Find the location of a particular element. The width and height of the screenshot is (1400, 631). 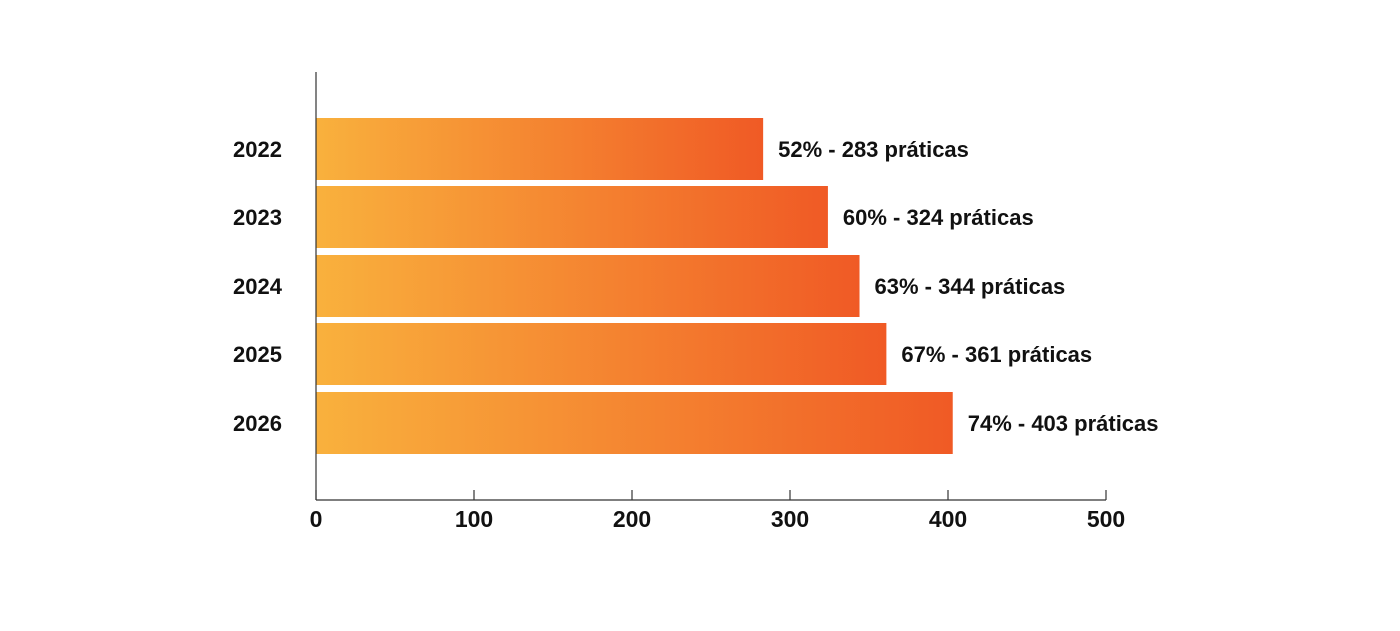

category-label: 2024 is located at coordinates (258, 286).